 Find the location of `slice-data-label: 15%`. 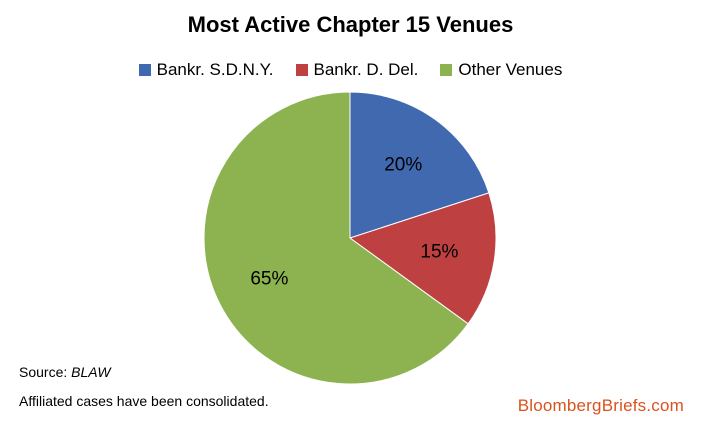

slice-data-label: 15% is located at coordinates (439, 252).